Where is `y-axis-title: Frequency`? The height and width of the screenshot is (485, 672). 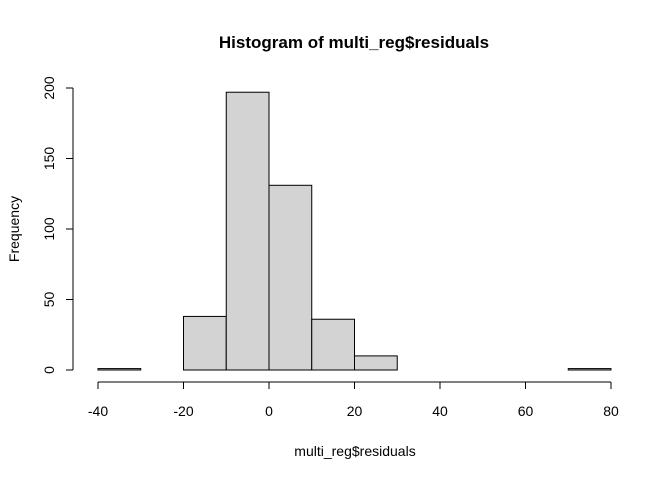 y-axis-title: Frequency is located at coordinates (14, 229).